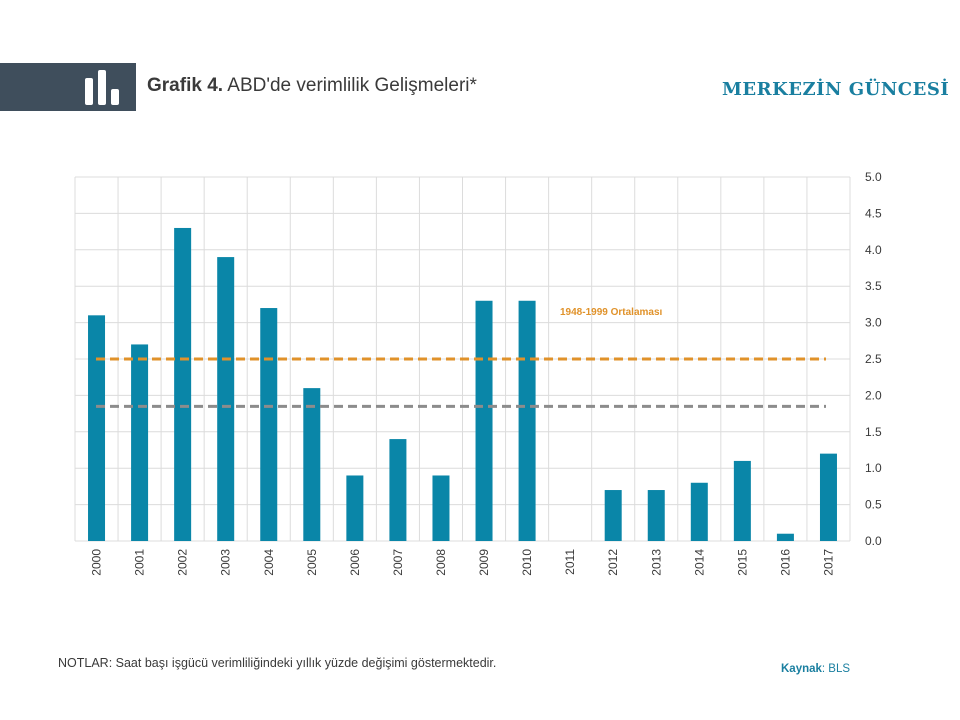 The width and height of the screenshot is (960, 720). I want to click on x-tick-label: 2017, so click(828, 562).